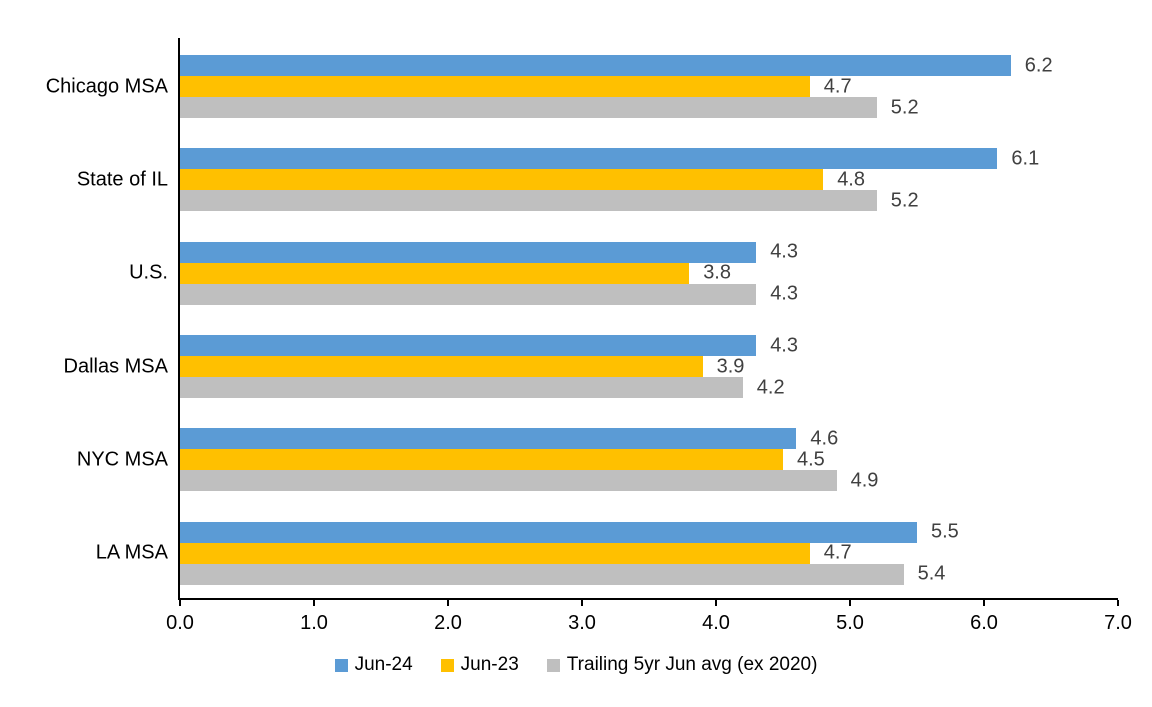 This screenshot has width=1152, height=707. What do you see at coordinates (582, 623) in the screenshot?
I see `x-axis-tick-label: 3.0` at bounding box center [582, 623].